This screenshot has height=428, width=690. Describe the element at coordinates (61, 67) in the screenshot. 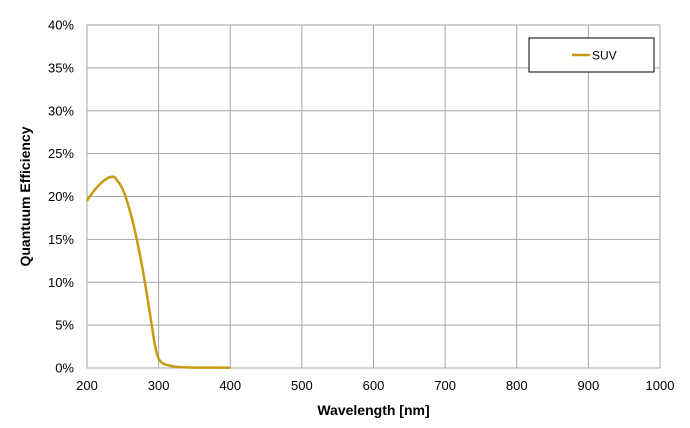

I see `y-tick-label: 35%` at that location.